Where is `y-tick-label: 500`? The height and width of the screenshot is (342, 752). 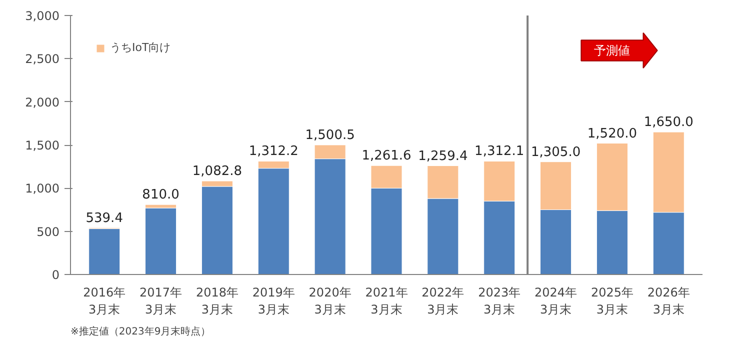
y-tick-label: 500 is located at coordinates (48, 231).